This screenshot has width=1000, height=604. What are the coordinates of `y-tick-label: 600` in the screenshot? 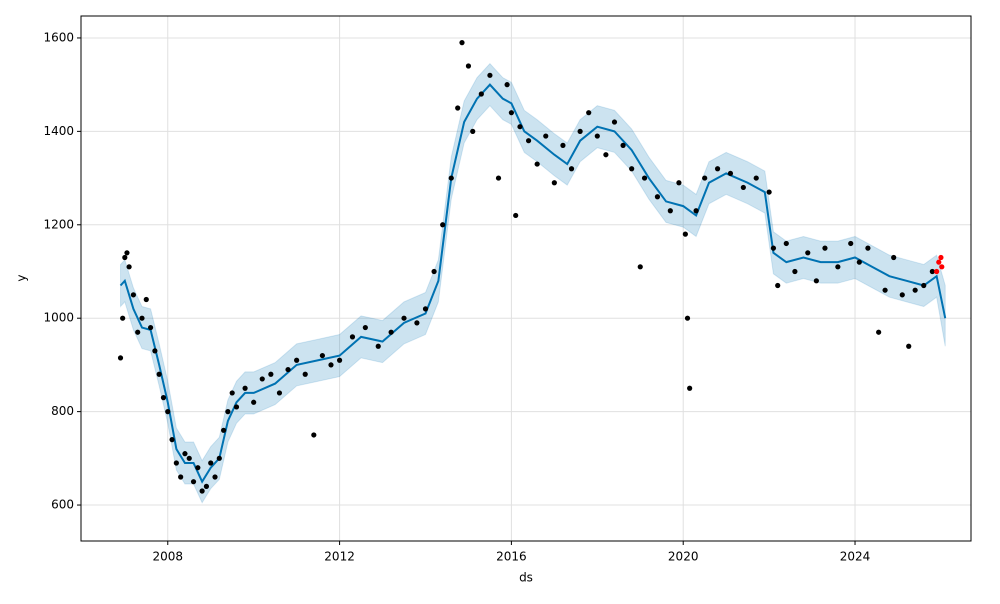 It's located at (62, 505).